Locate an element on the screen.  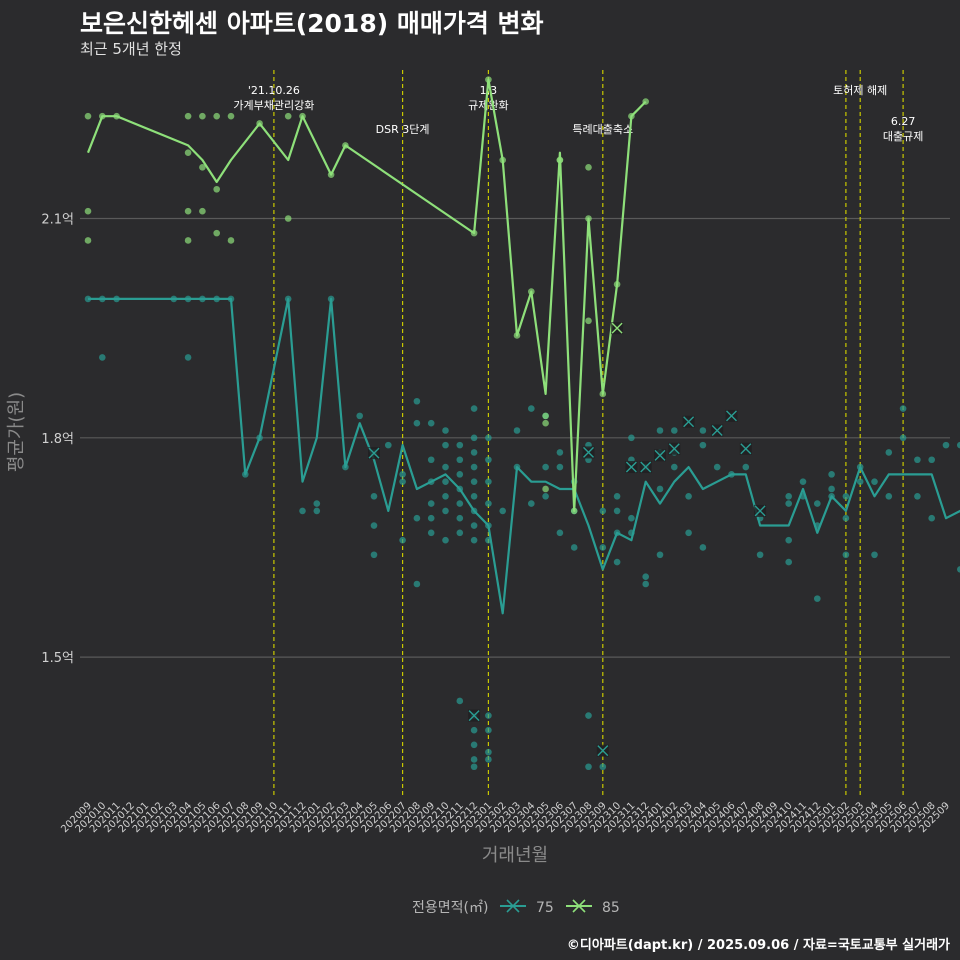
y-axis-title: 평균가(원) is located at coordinates (16, 432).